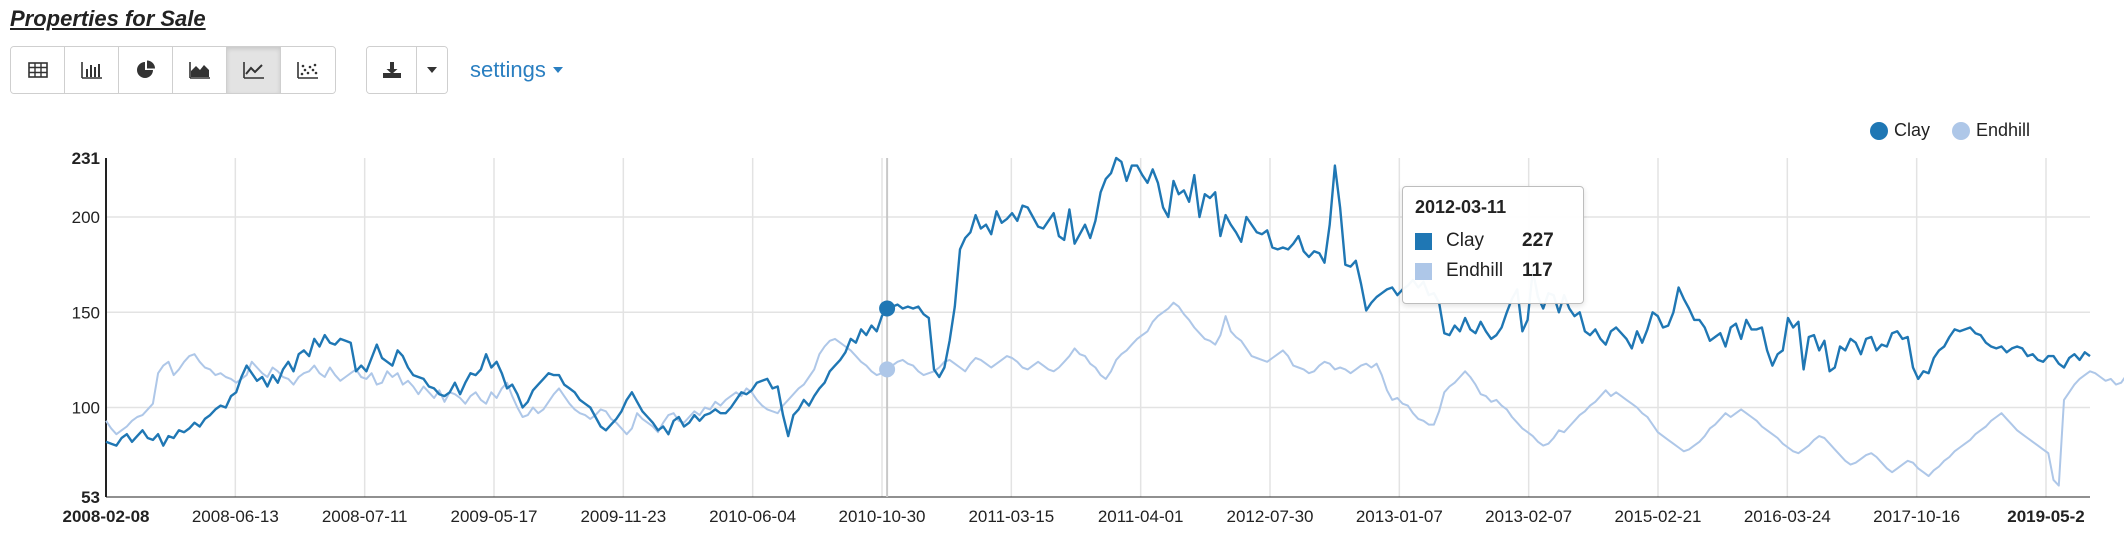 The width and height of the screenshot is (2124, 546). I want to click on x-tick-label: 2010-10-30, so click(882, 516).